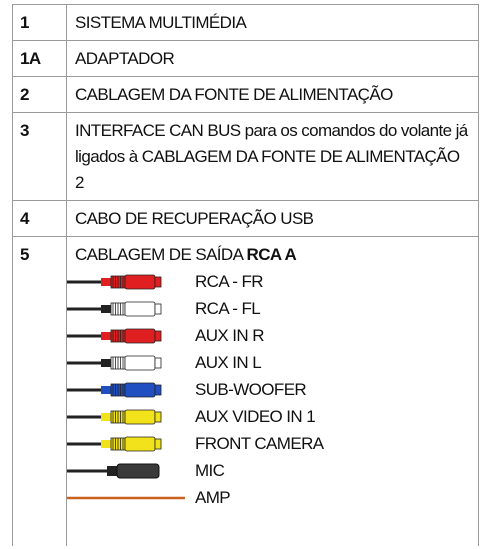  I want to click on row-label: CABO DE RECUPERAÇÃO USB, so click(194, 218).